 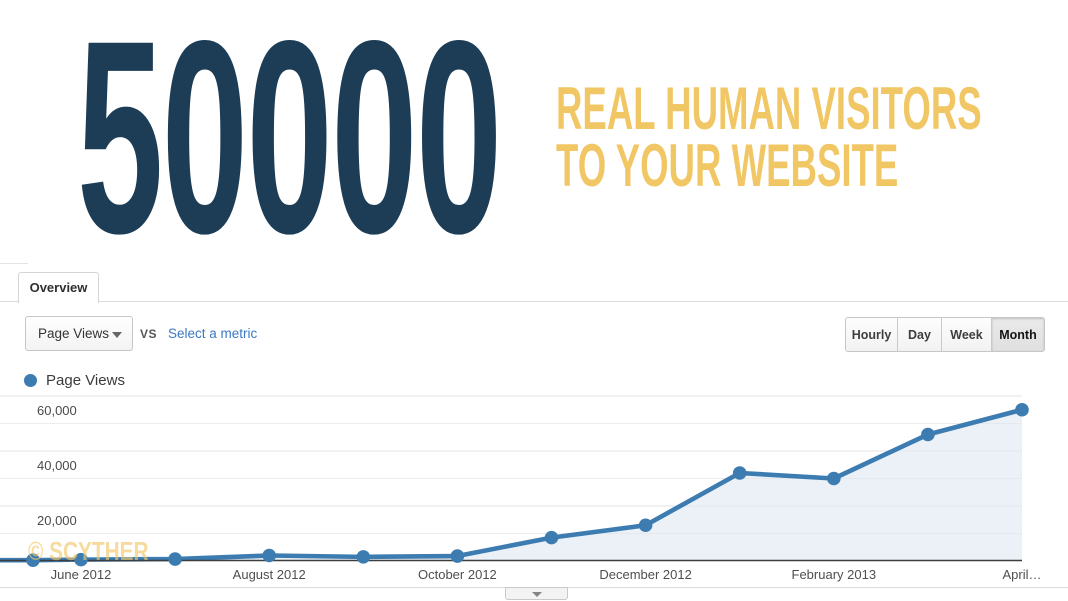 I want to click on y-axis-label: 40,000, so click(x=57, y=465).